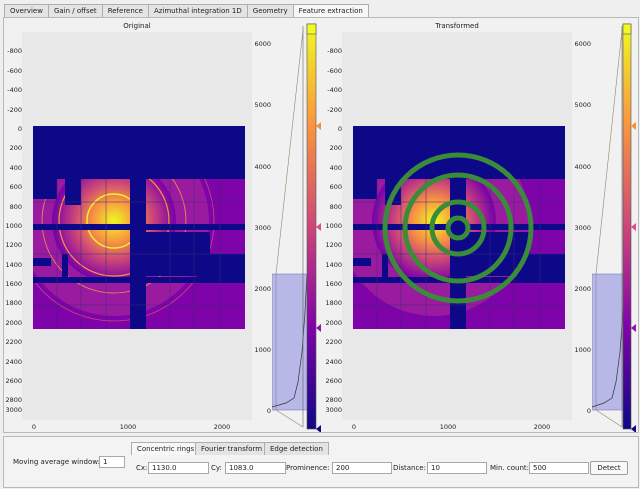 The width and height of the screenshot is (640, 489). Describe the element at coordinates (333, 284) in the screenshot. I see `right-y-tick-label: 1600` at that location.